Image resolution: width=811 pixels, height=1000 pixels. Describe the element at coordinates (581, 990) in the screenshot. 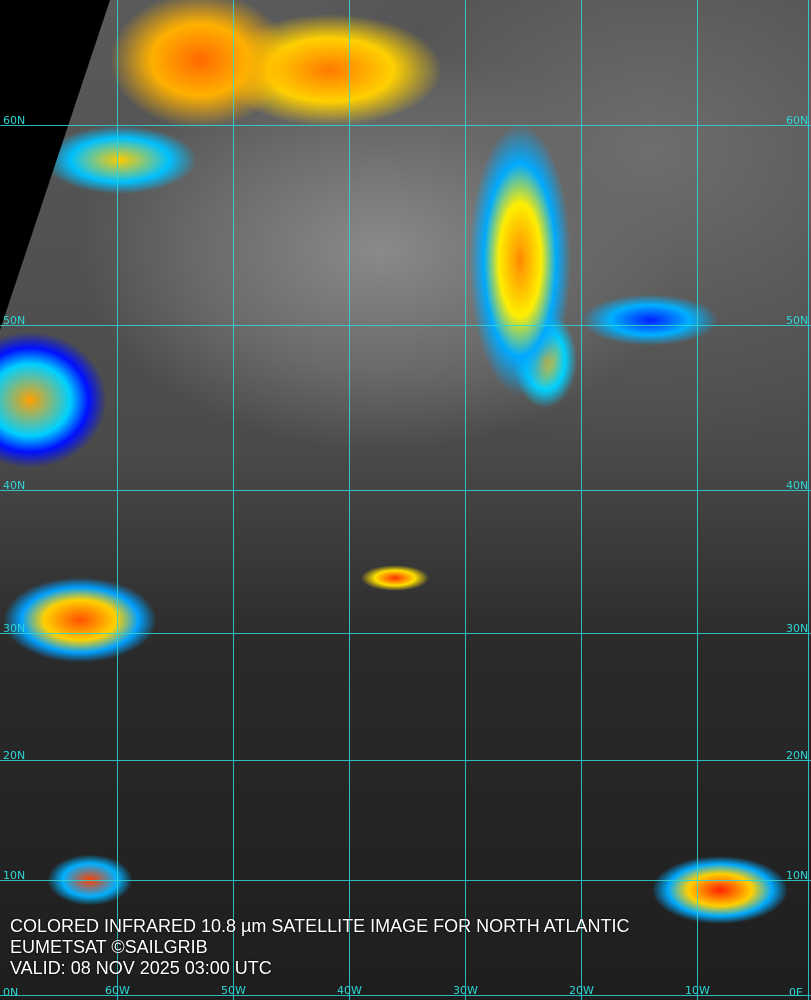

I see `lon-label: 20W` at that location.